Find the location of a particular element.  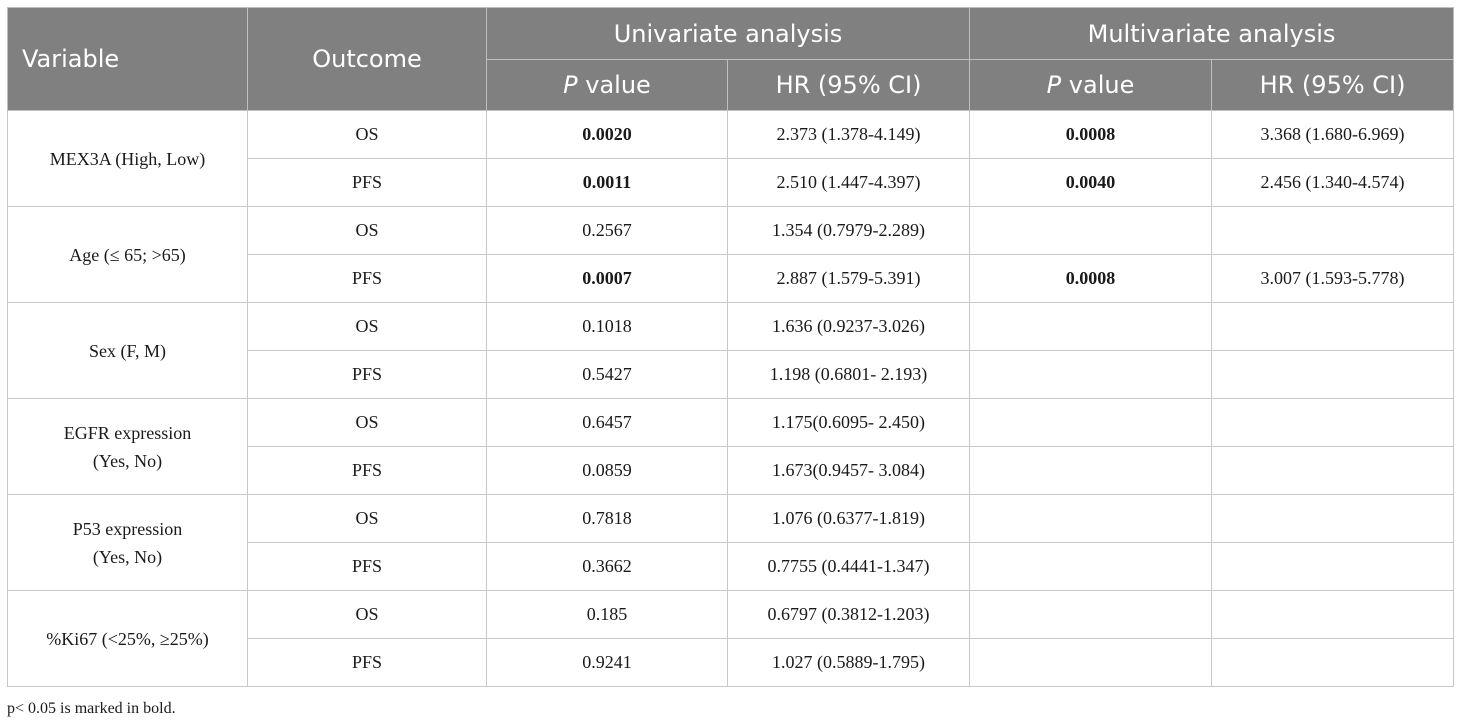

table-row: PFS 0.5427 1.198 (0.6801- 2.193) is located at coordinates (731, 374).